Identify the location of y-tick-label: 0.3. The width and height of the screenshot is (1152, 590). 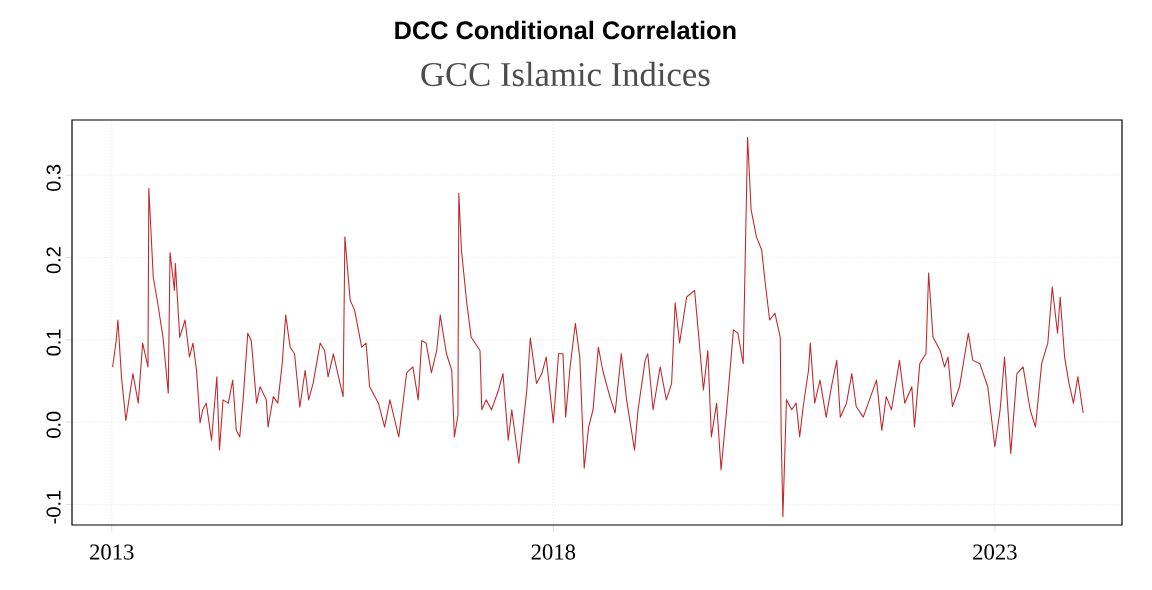
(53, 177).